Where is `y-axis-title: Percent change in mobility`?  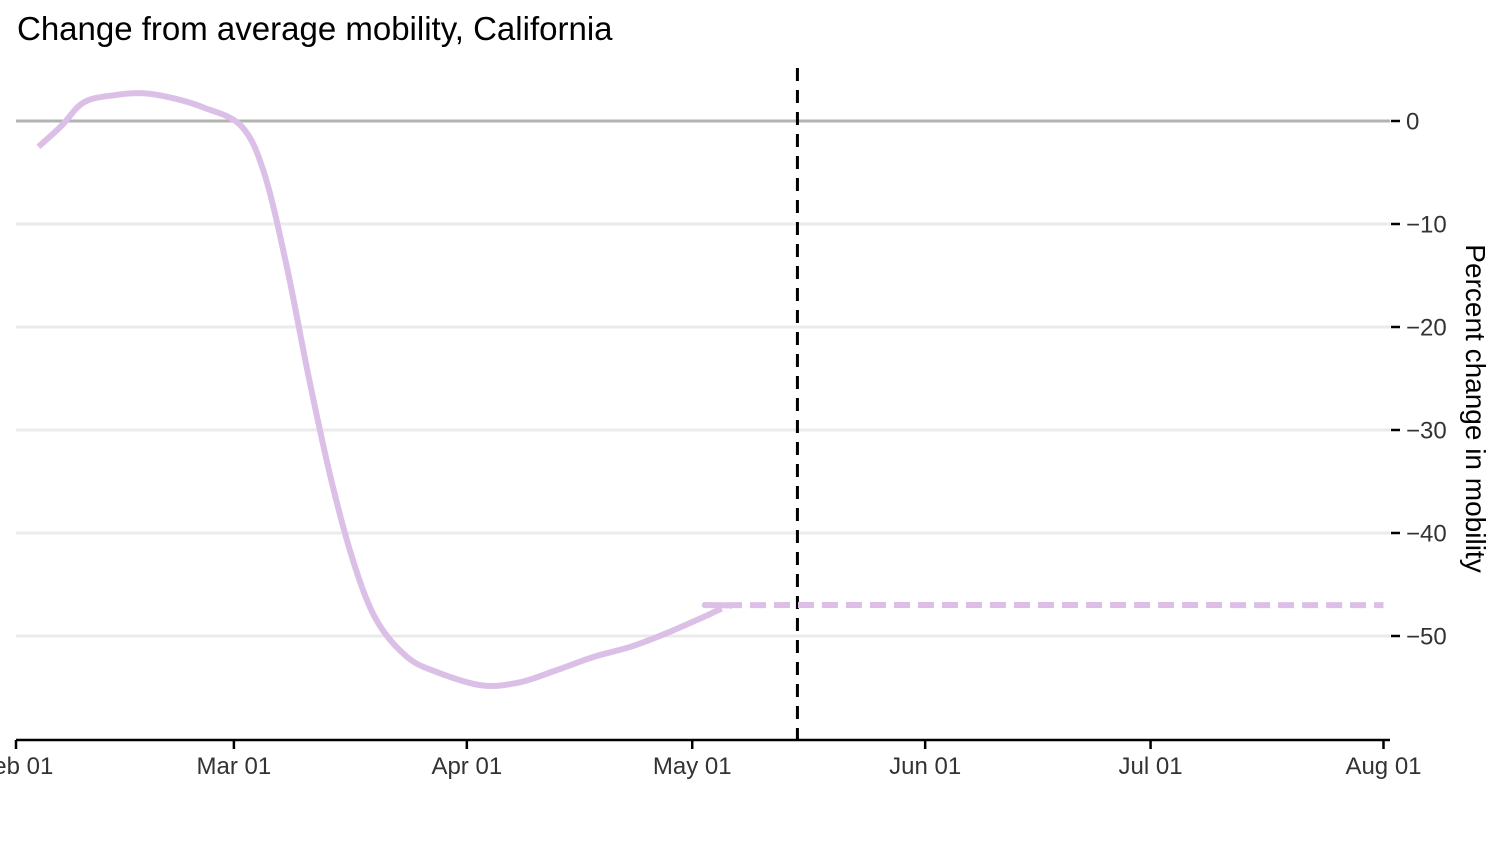 y-axis-title: Percent change in mobility is located at coordinates (1475, 408).